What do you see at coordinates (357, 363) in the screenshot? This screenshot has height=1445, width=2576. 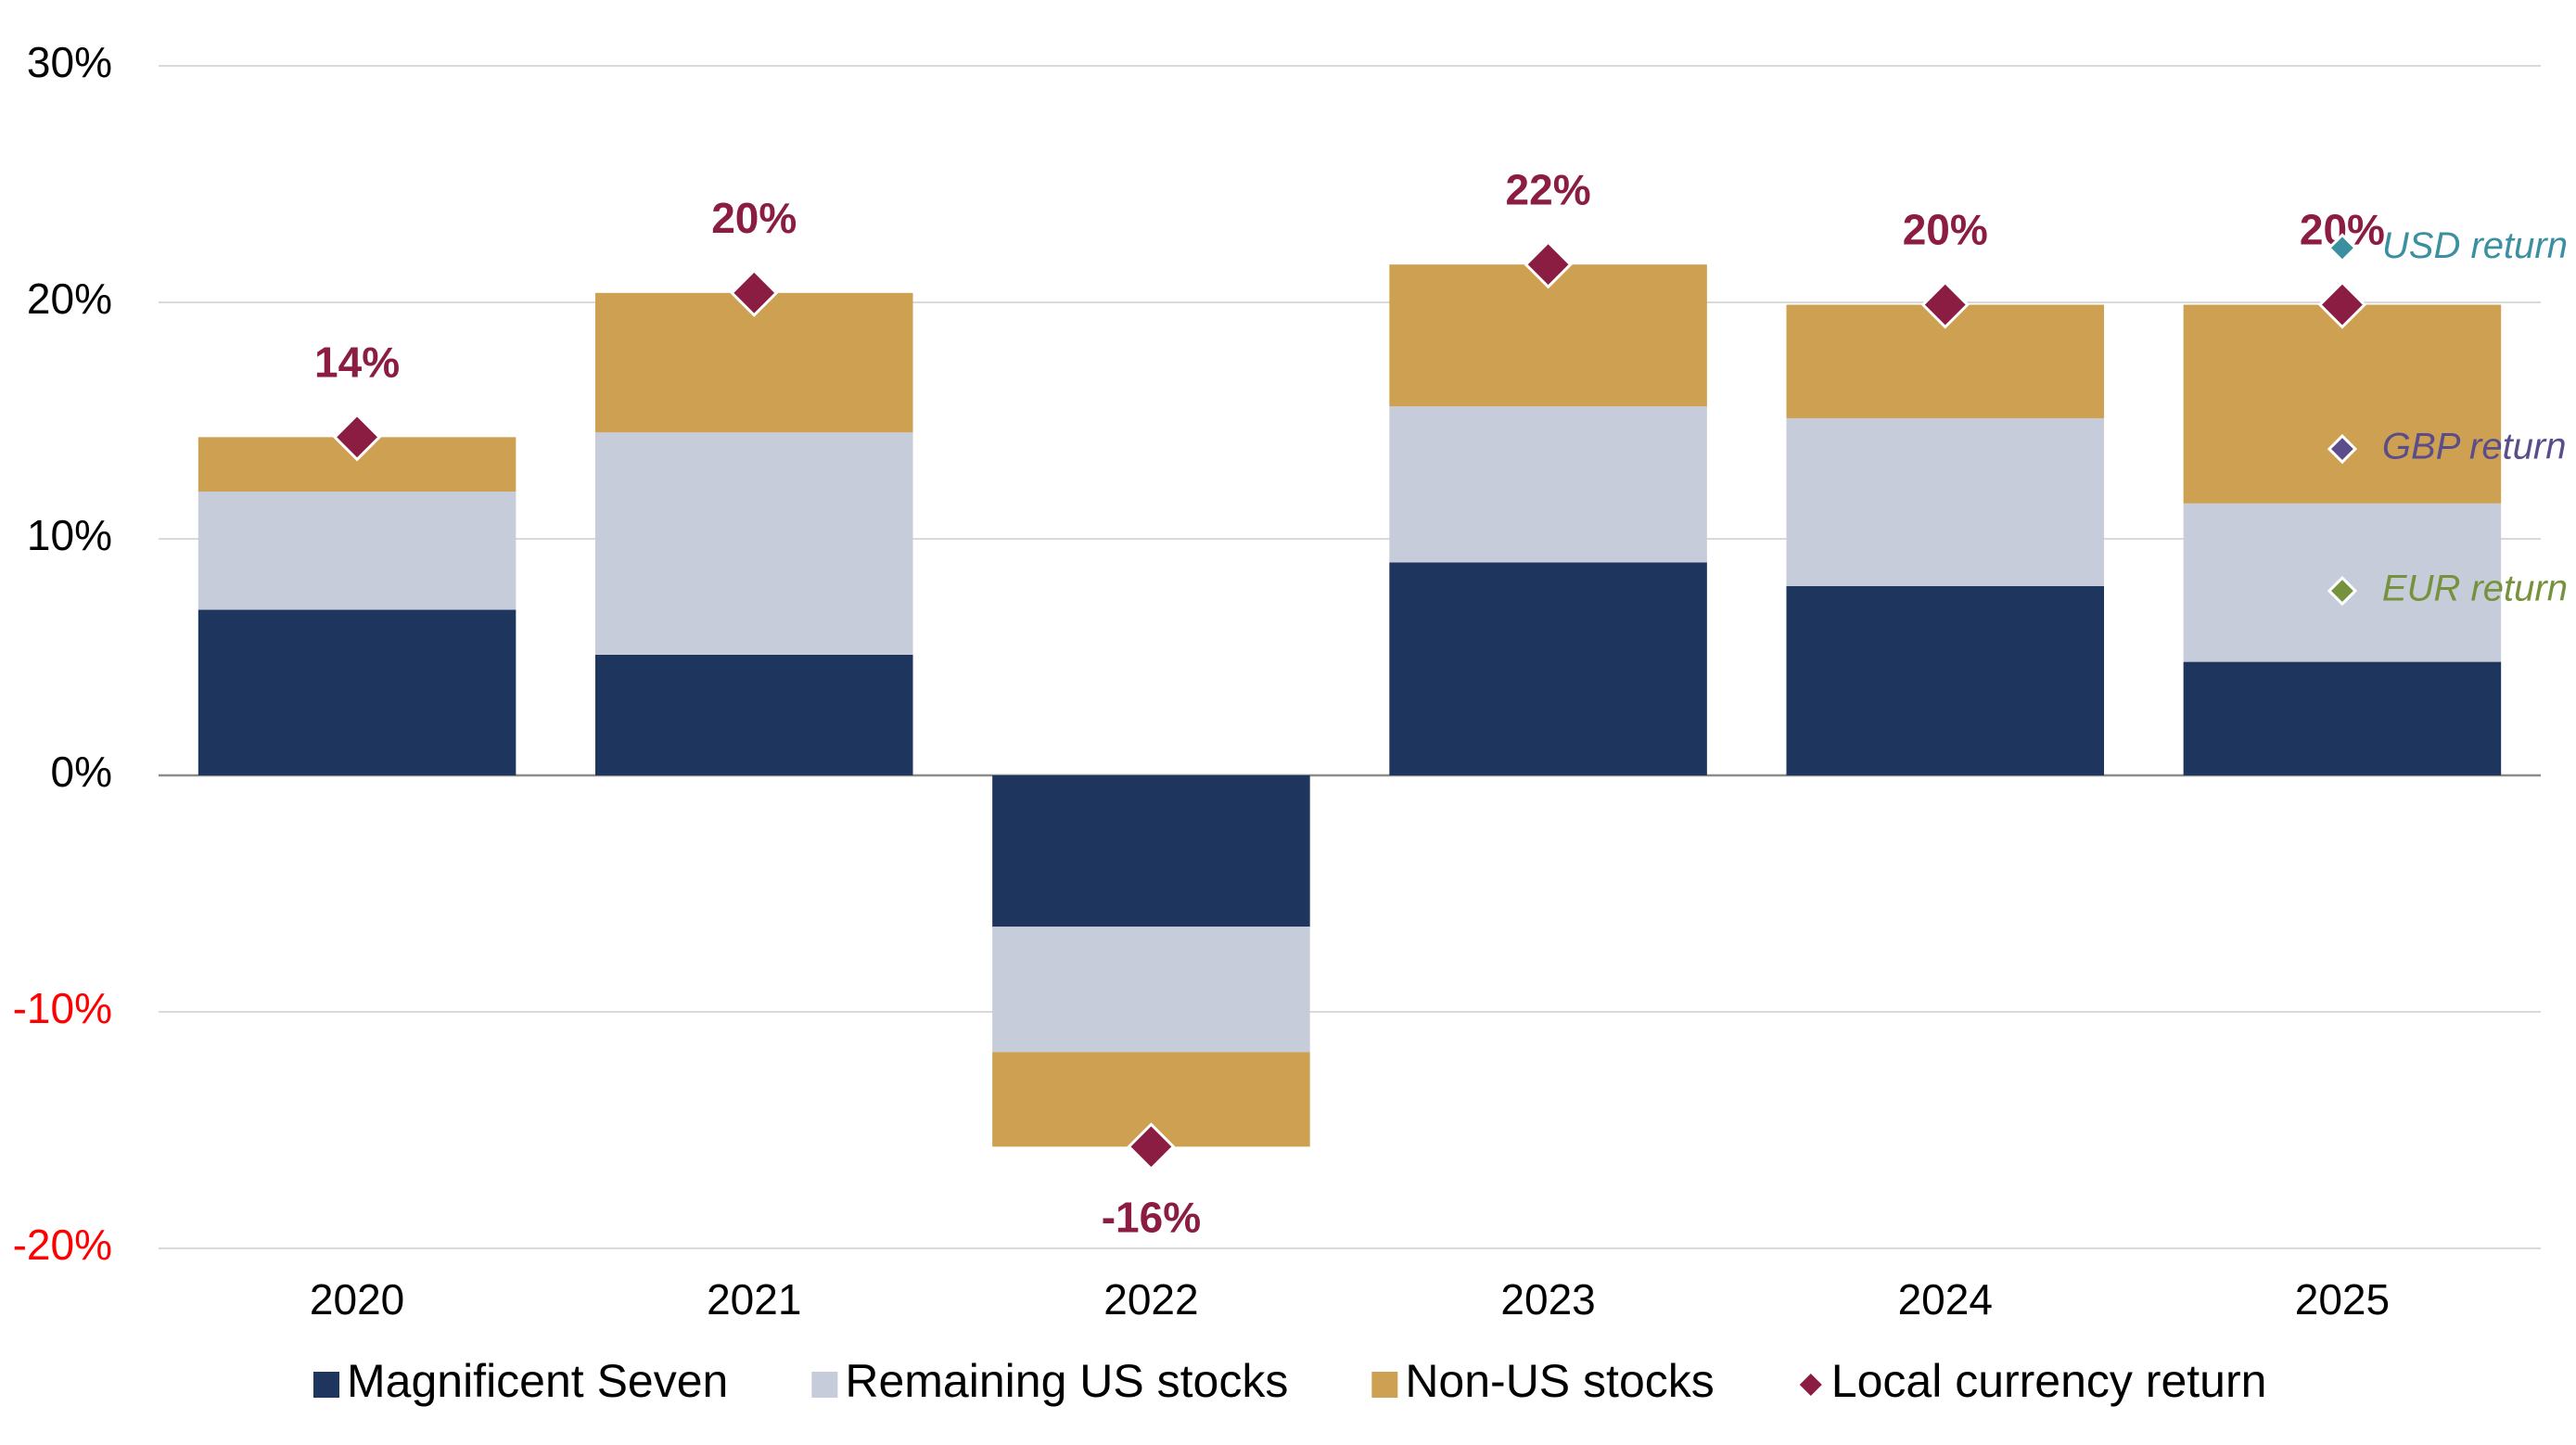 I see `data-label: 14%` at bounding box center [357, 363].